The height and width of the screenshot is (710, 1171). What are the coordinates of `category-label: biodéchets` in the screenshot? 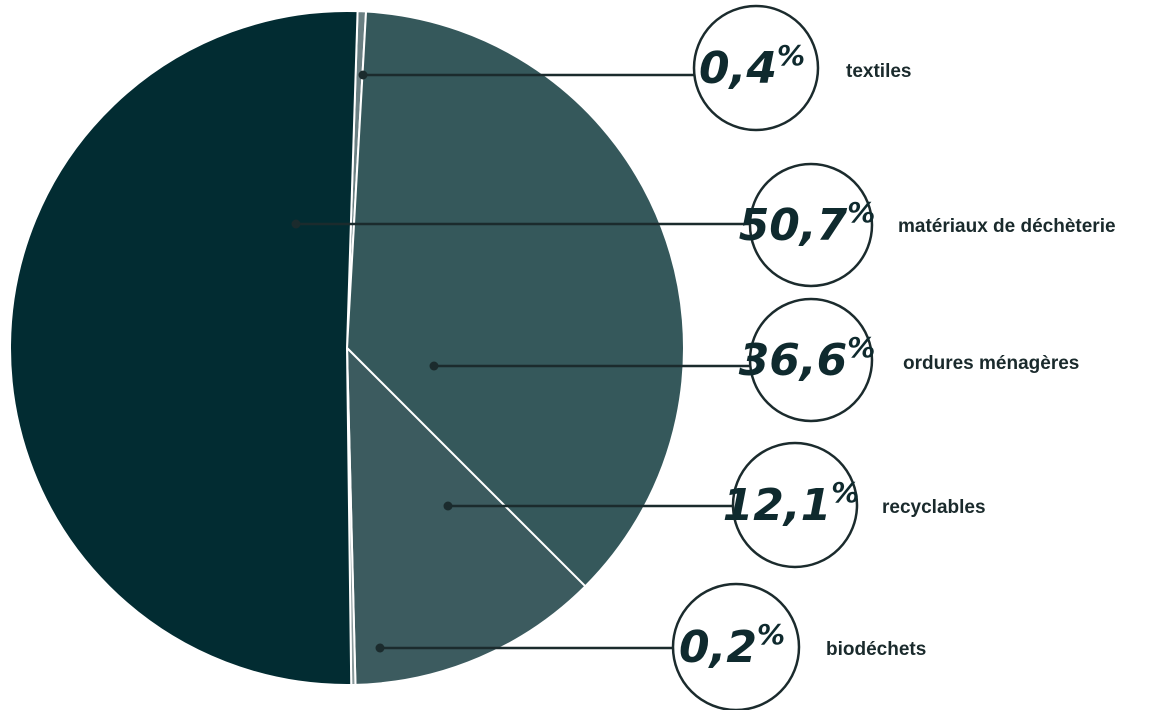 It's located at (876, 649).